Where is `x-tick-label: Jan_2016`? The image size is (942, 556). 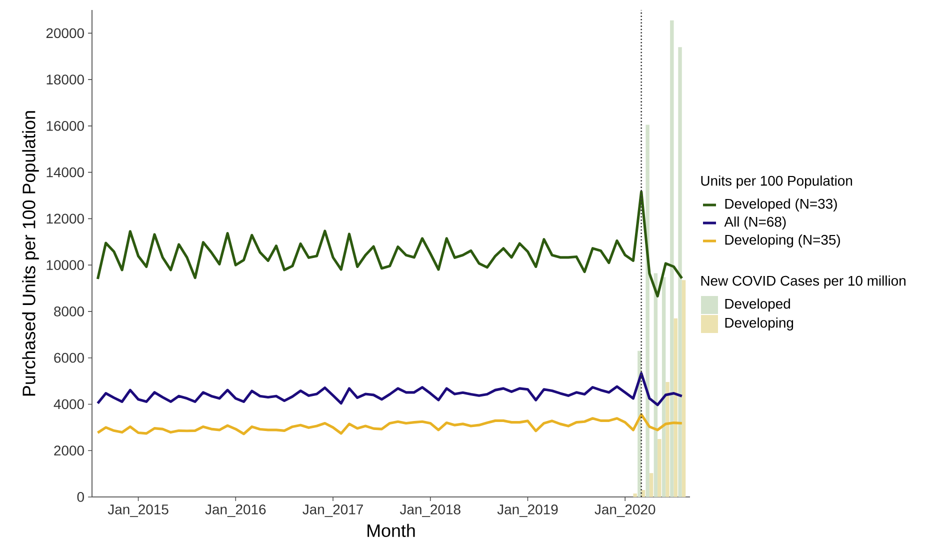 x-tick-label: Jan_2016 is located at coordinates (235, 511).